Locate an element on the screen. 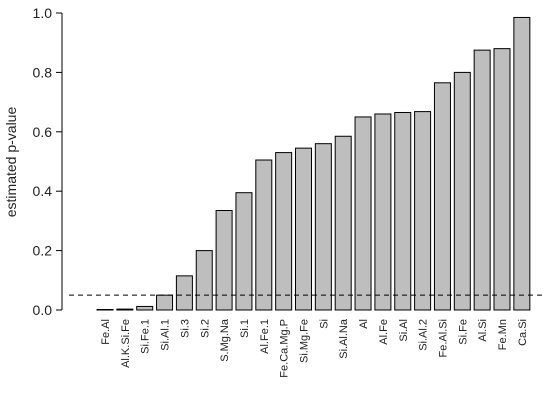 Image resolution: width=550 pixels, height=405 pixels. x-category-label: Al is located at coordinates (364, 324).